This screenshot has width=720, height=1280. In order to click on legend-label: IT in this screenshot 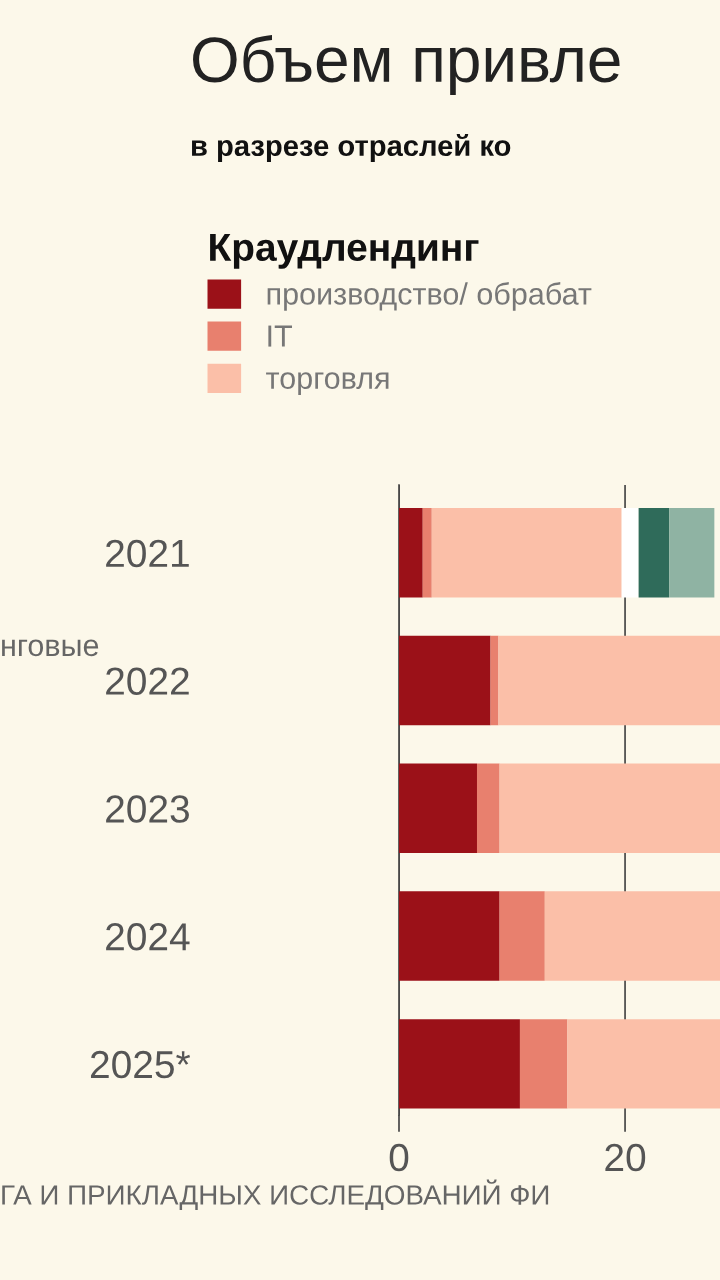, I will do `click(280, 336)`.